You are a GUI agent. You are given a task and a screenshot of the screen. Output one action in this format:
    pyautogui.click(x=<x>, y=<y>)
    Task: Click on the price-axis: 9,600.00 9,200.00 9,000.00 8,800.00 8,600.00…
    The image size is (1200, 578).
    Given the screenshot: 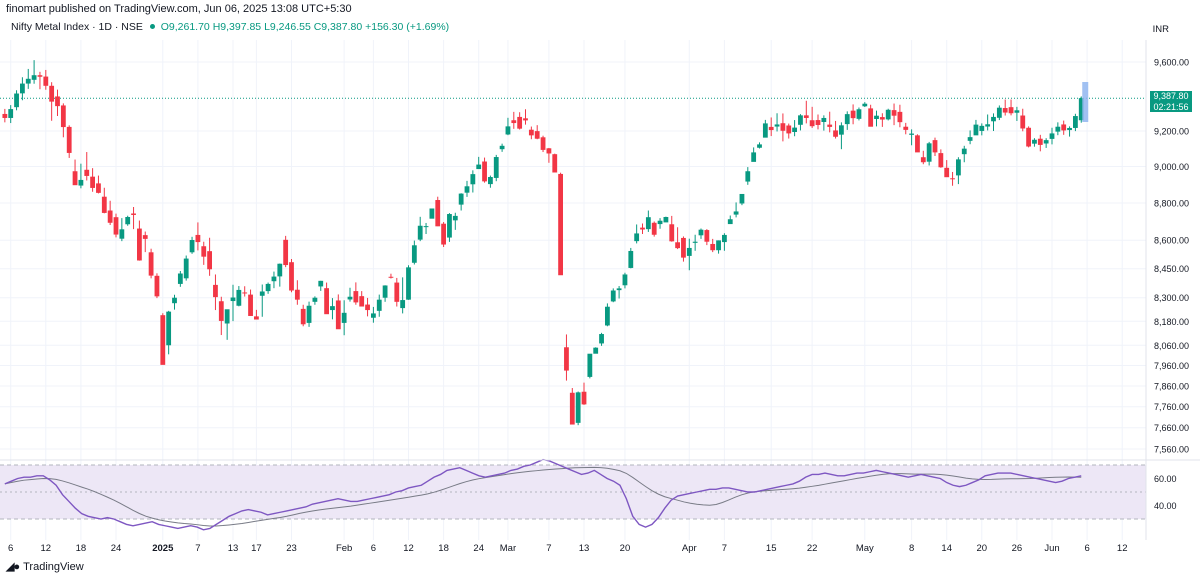 What is the action you would take?
    pyautogui.click(x=1171, y=256)
    